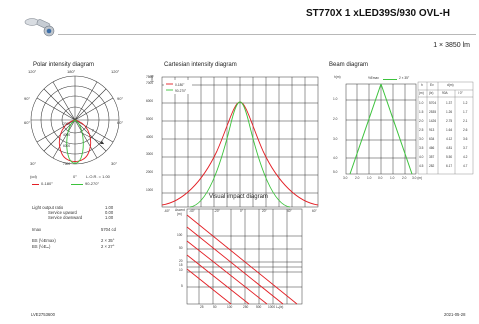  I want to click on beam-x-tick: 3.0, so click(345, 178).